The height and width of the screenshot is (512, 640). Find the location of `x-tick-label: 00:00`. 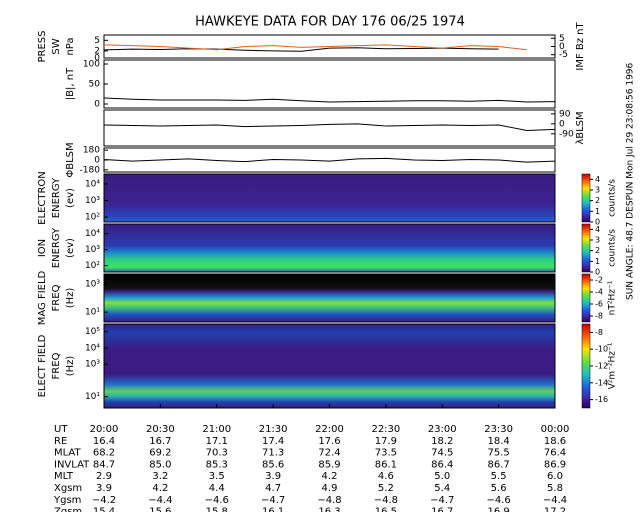

x-tick-label: 00:00 is located at coordinates (555, 429).